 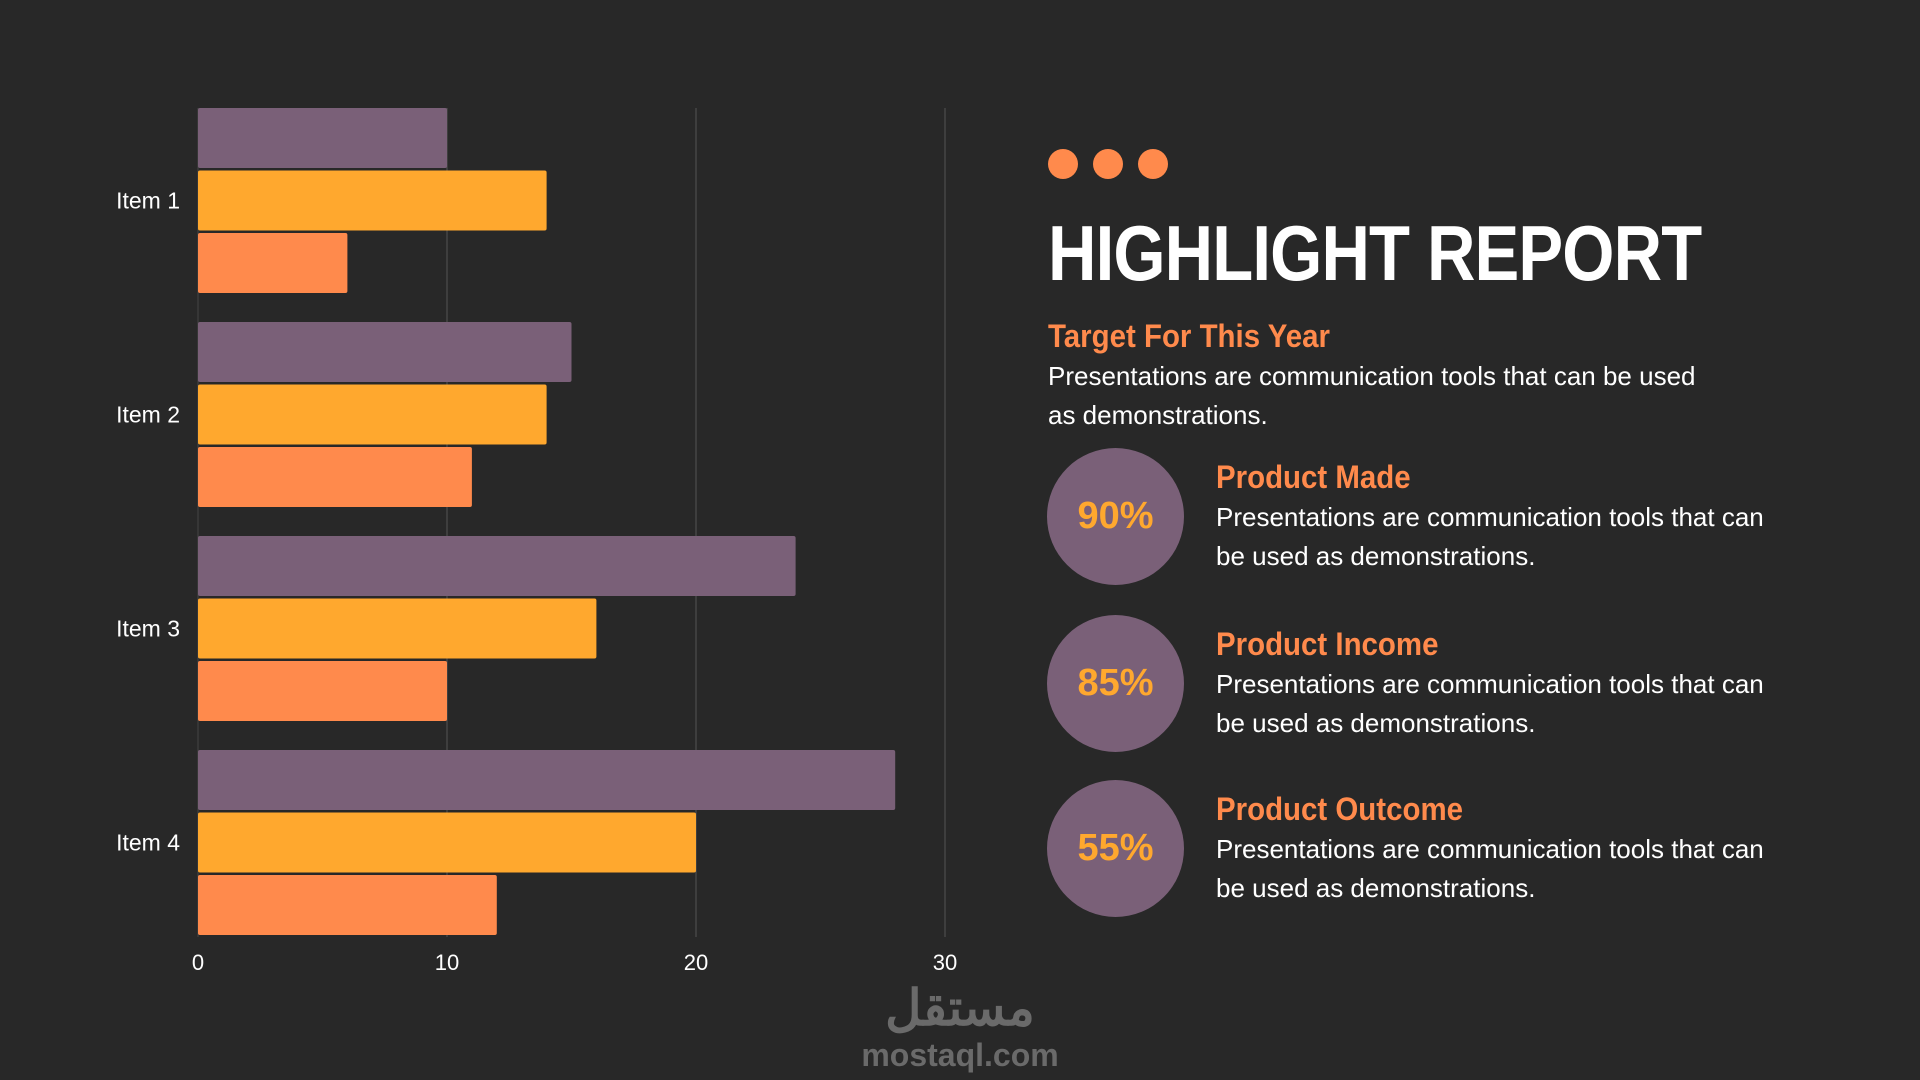 I want to click on stat-percent: 55%, so click(x=1115, y=848).